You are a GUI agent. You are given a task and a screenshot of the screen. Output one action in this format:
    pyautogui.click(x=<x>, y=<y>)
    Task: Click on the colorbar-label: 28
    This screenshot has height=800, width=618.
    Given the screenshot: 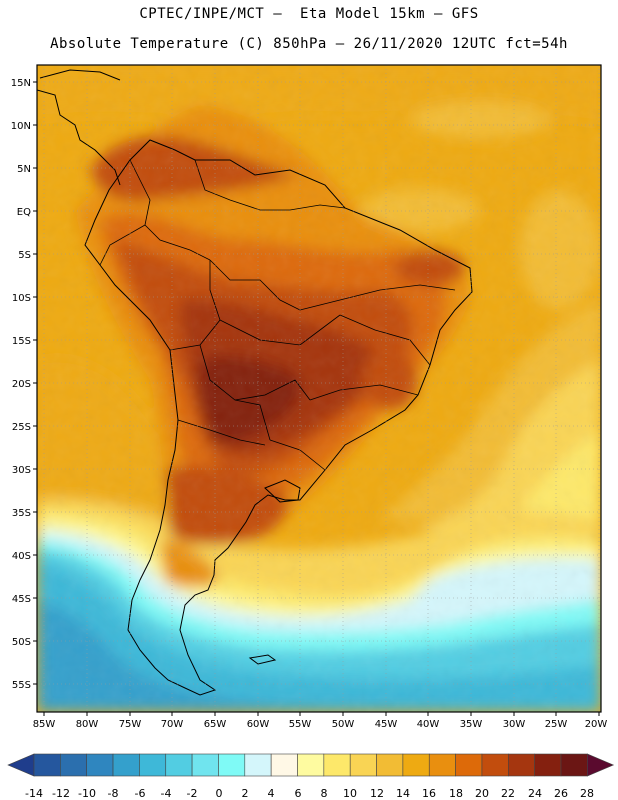 What is the action you would take?
    pyautogui.click(x=587, y=793)
    